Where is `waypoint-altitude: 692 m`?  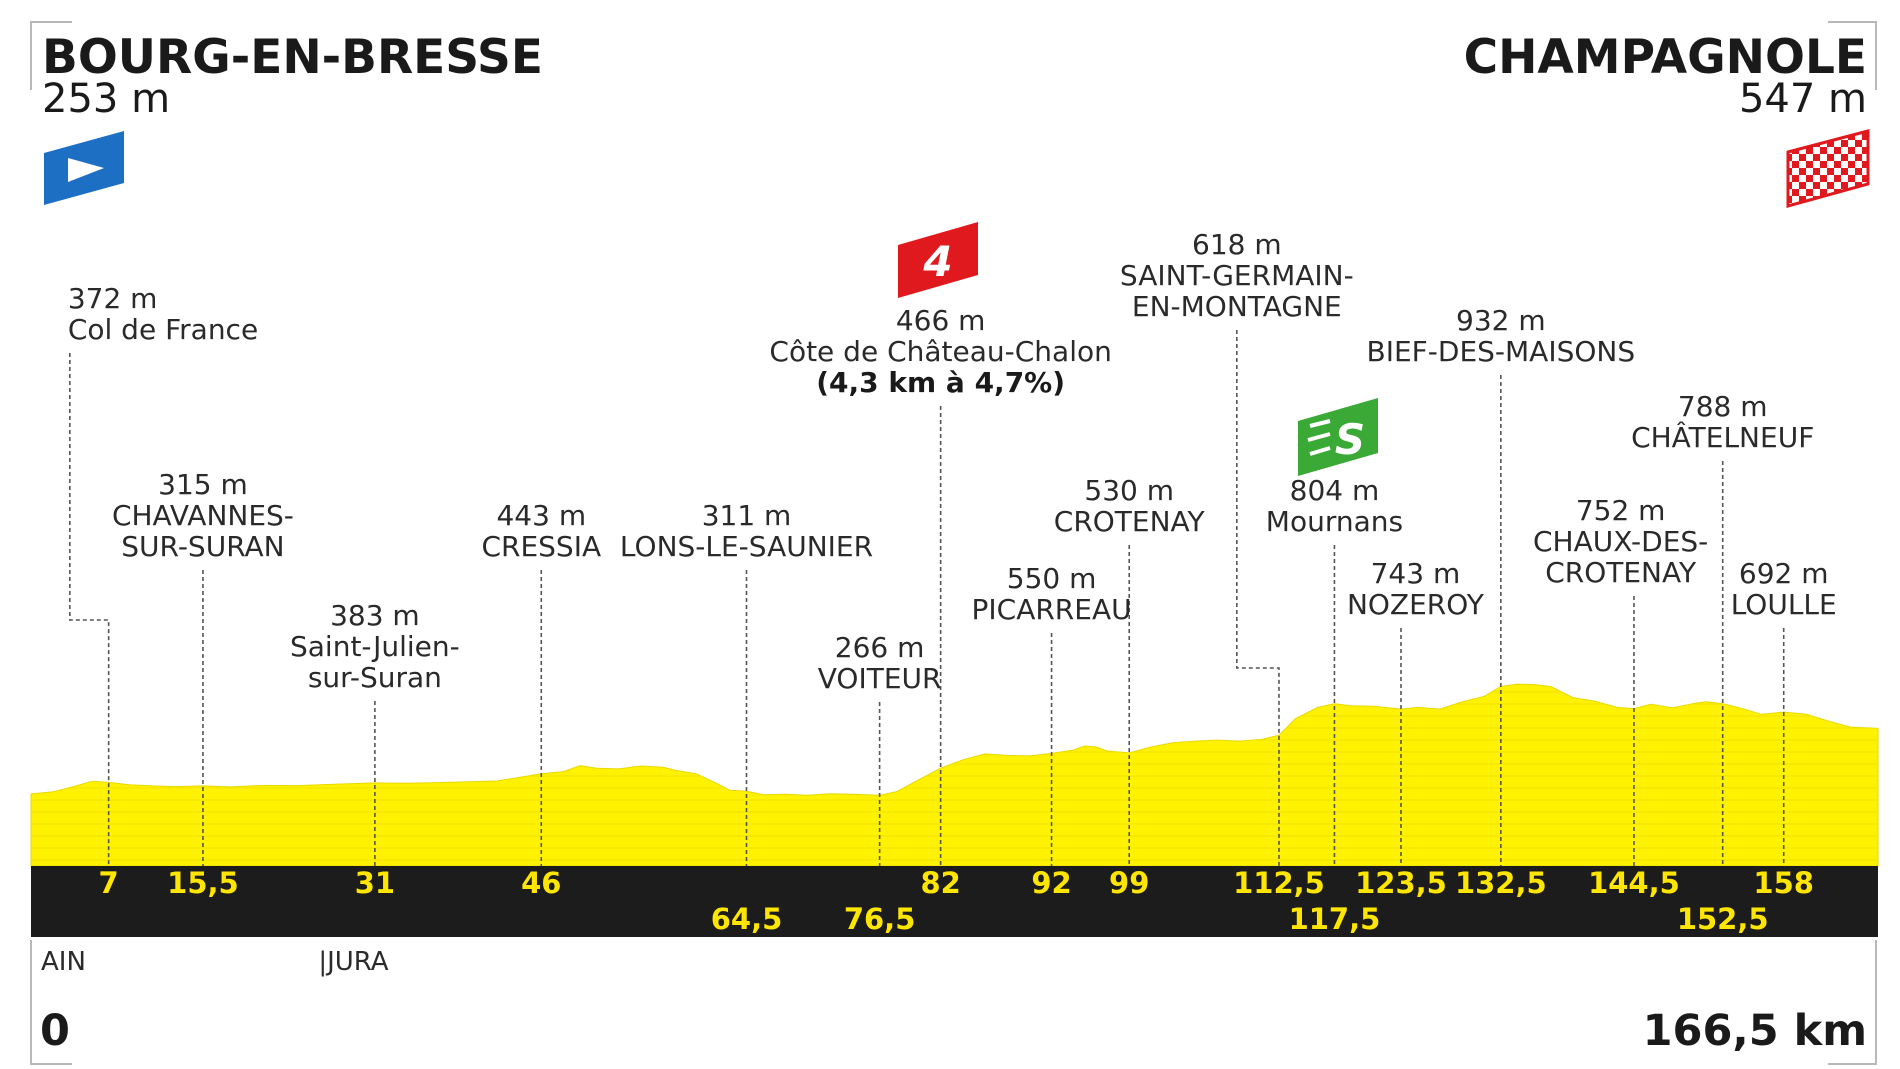
waypoint-altitude: 692 m is located at coordinates (1784, 573).